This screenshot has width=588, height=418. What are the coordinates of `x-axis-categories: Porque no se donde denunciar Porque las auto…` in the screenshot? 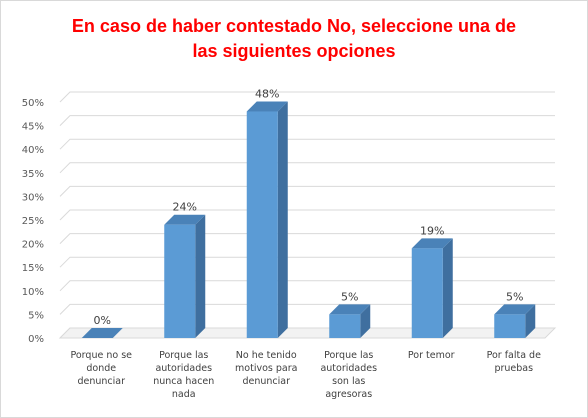 It's located at (305, 375).